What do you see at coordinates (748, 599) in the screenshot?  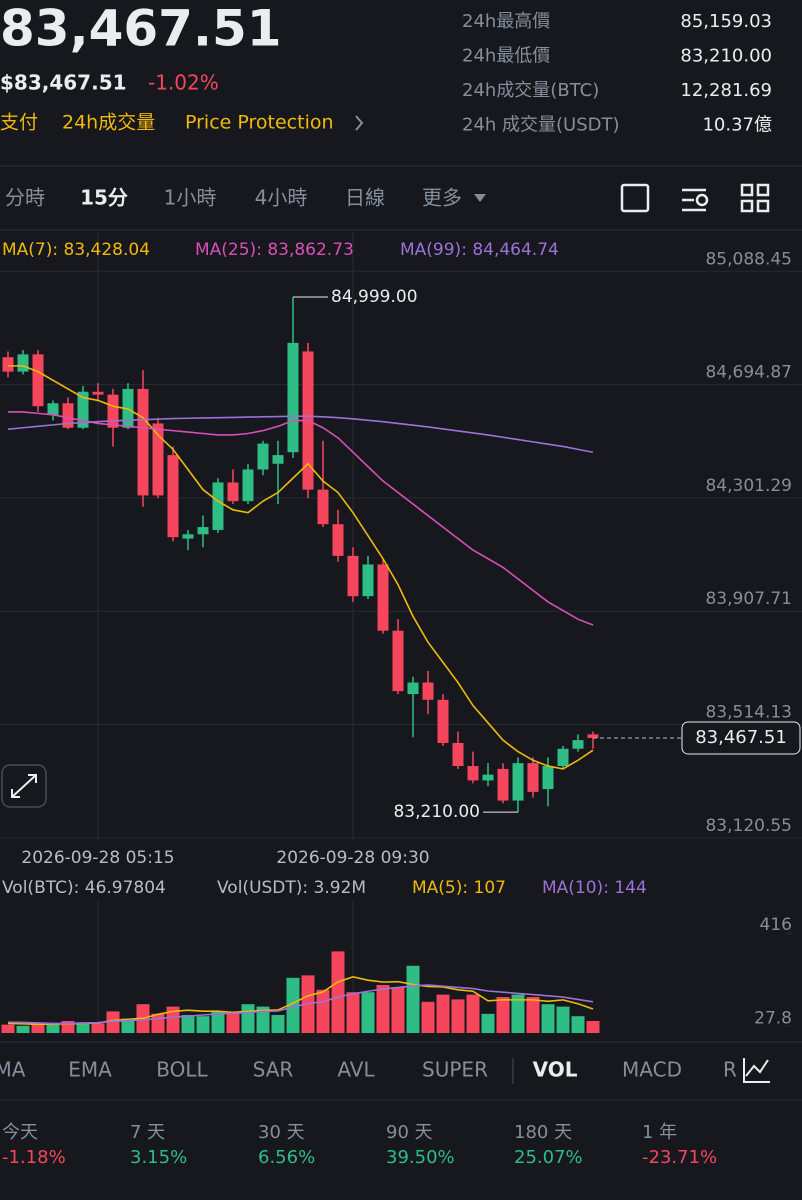 I see `y-tick-label: 83,907.71` at bounding box center [748, 599].